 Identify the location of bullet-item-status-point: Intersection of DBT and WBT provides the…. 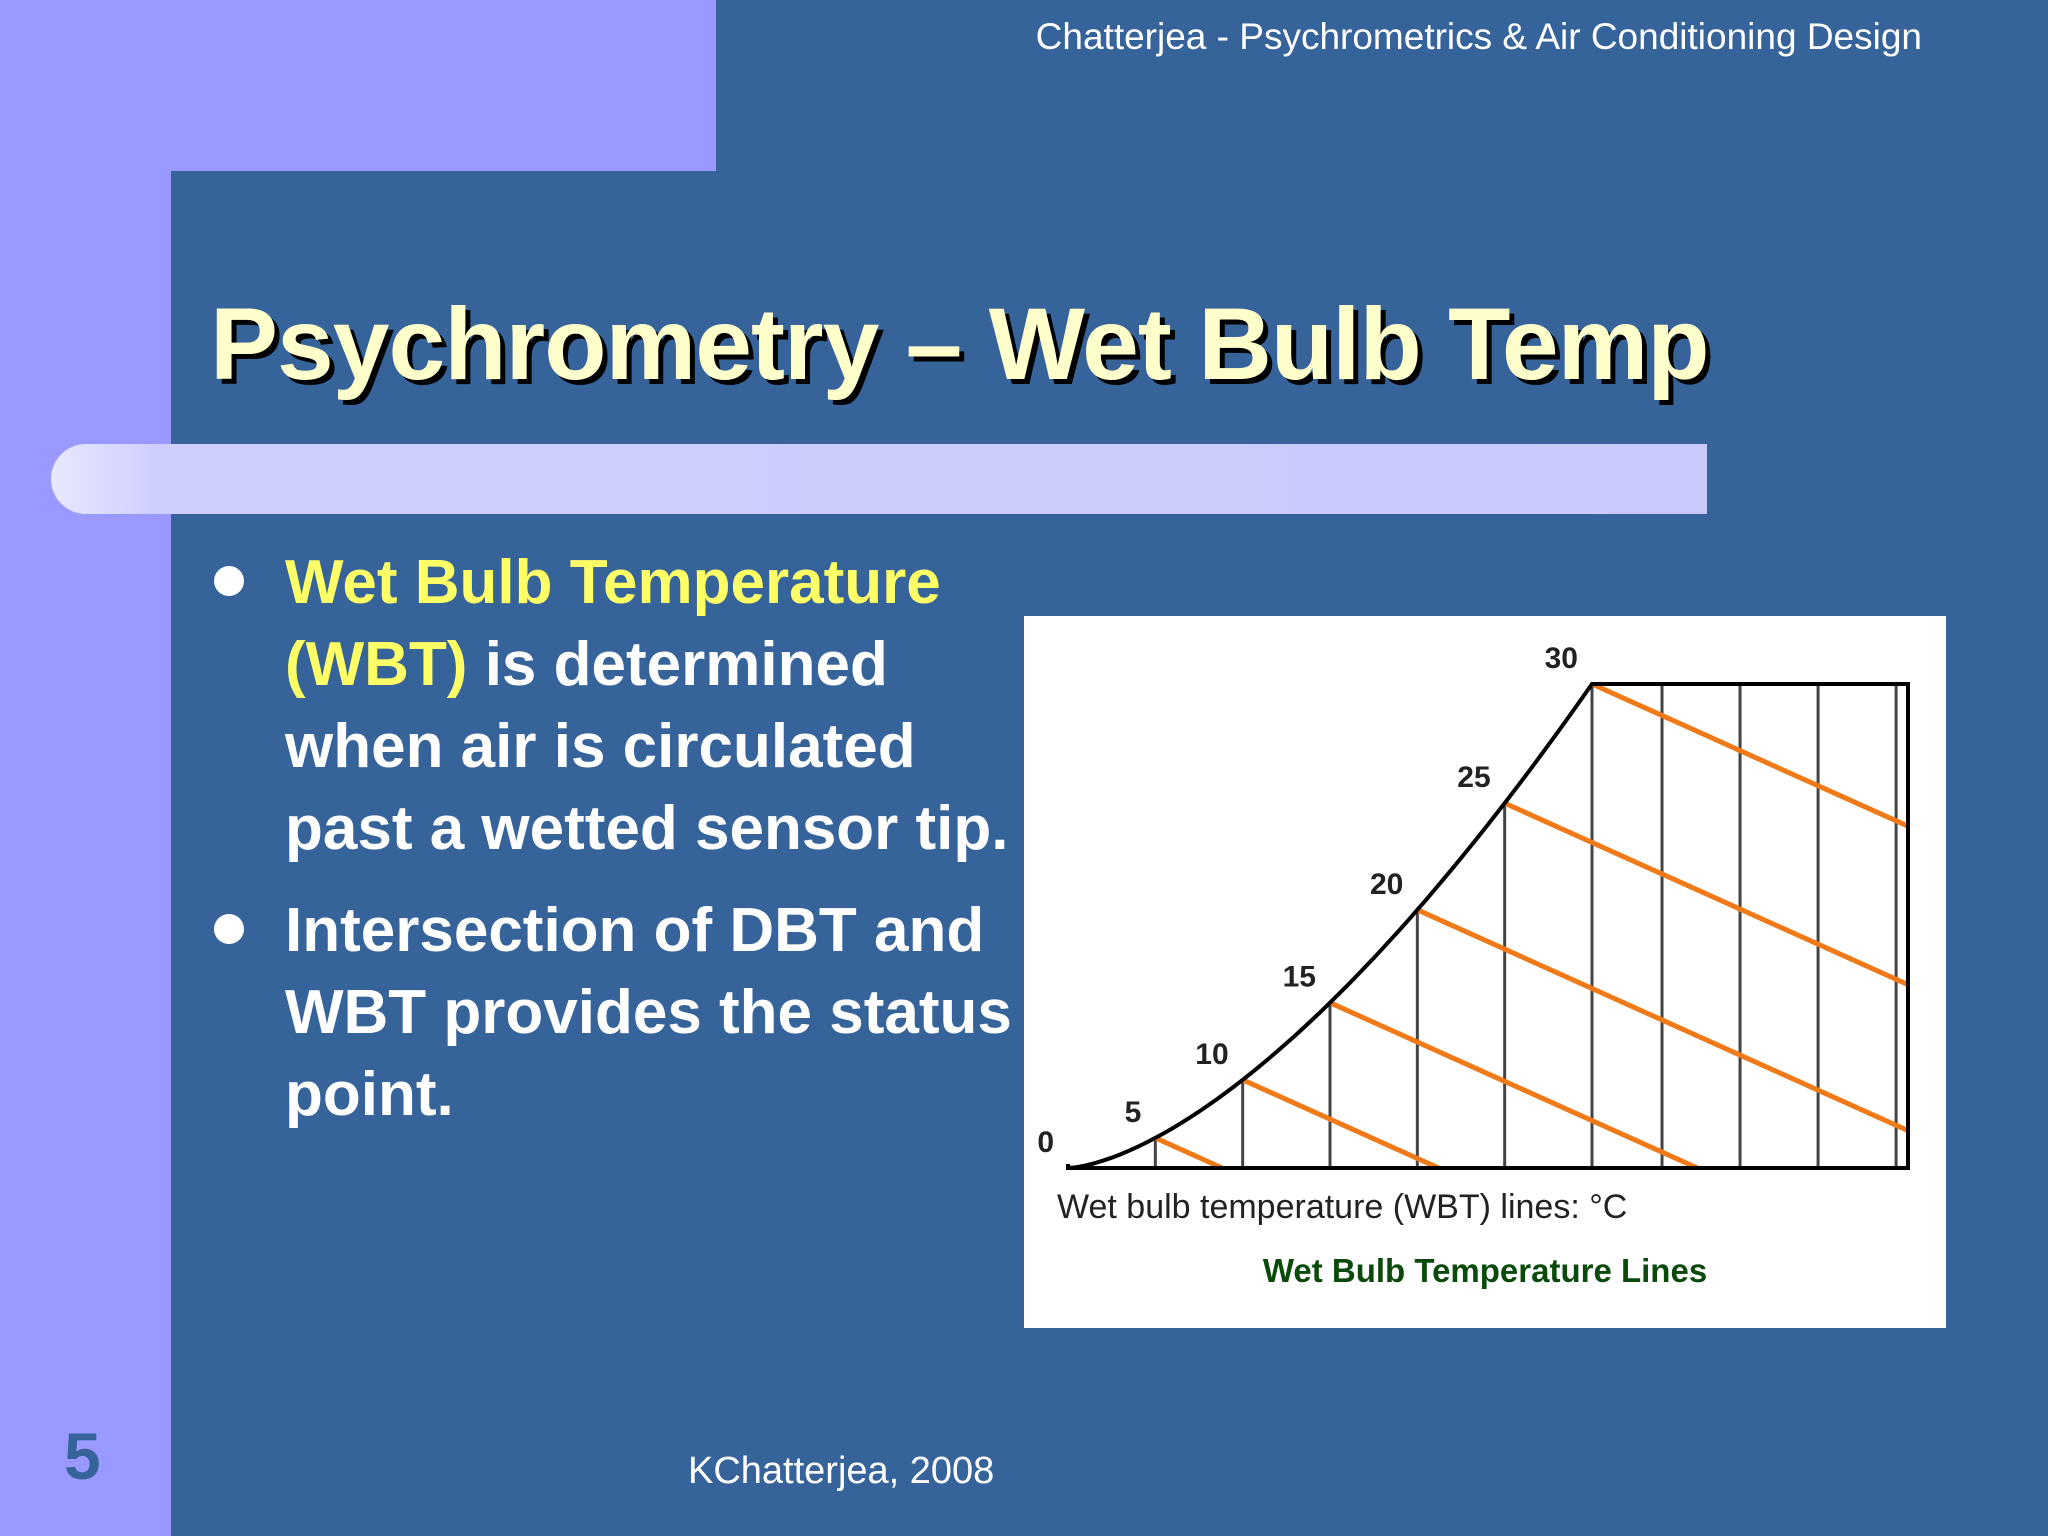
(620, 1013).